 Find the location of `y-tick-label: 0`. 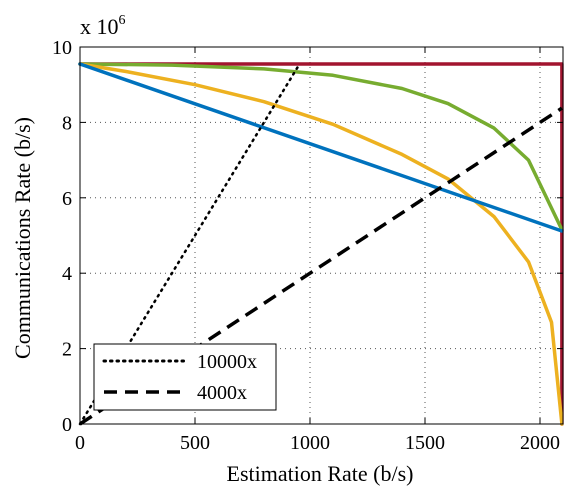

y-tick-label: 0 is located at coordinates (67, 425).